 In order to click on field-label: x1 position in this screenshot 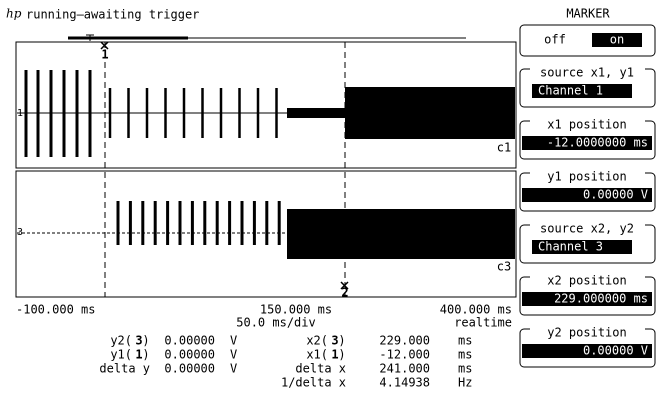, I will do `click(586, 125)`.